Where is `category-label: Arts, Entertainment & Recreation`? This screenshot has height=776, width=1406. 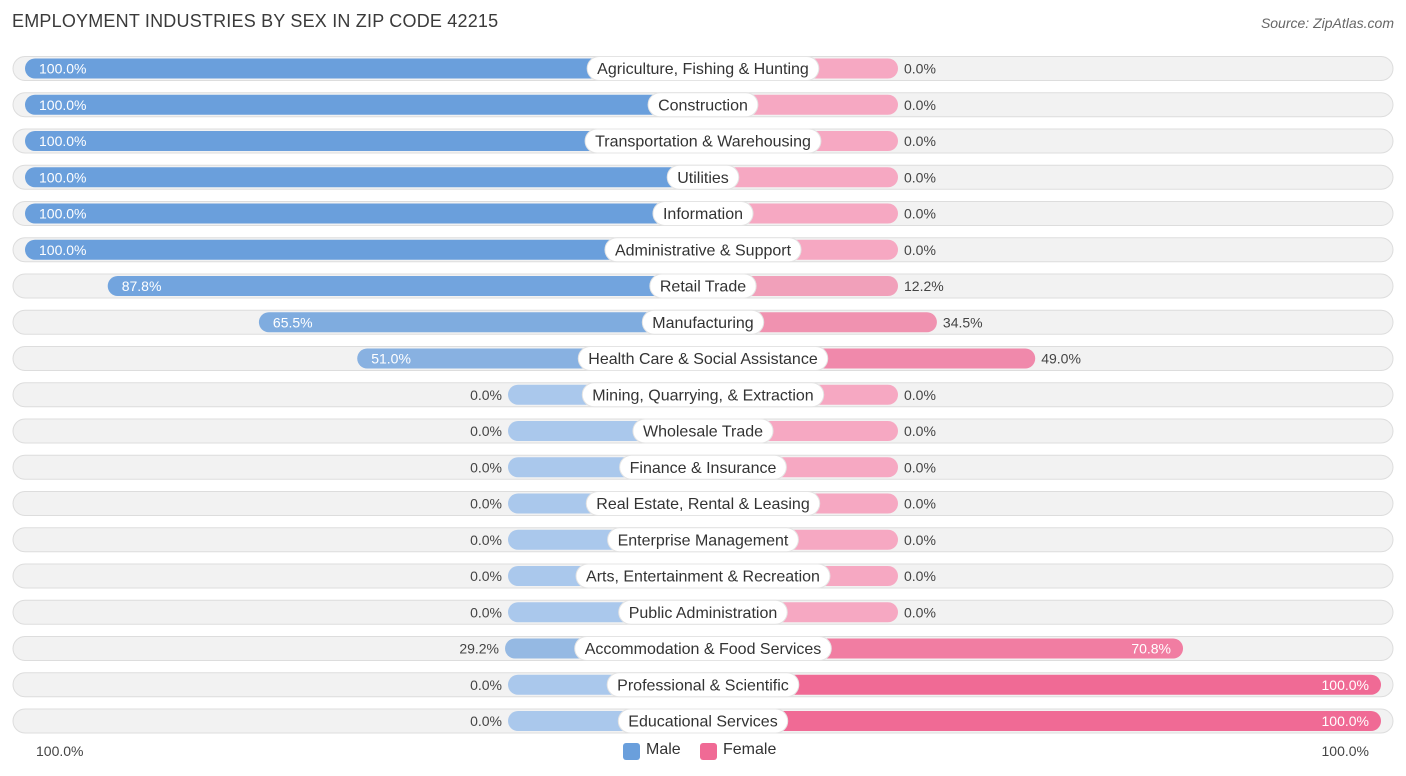
category-label: Arts, Entertainment & Recreation is located at coordinates (703, 576).